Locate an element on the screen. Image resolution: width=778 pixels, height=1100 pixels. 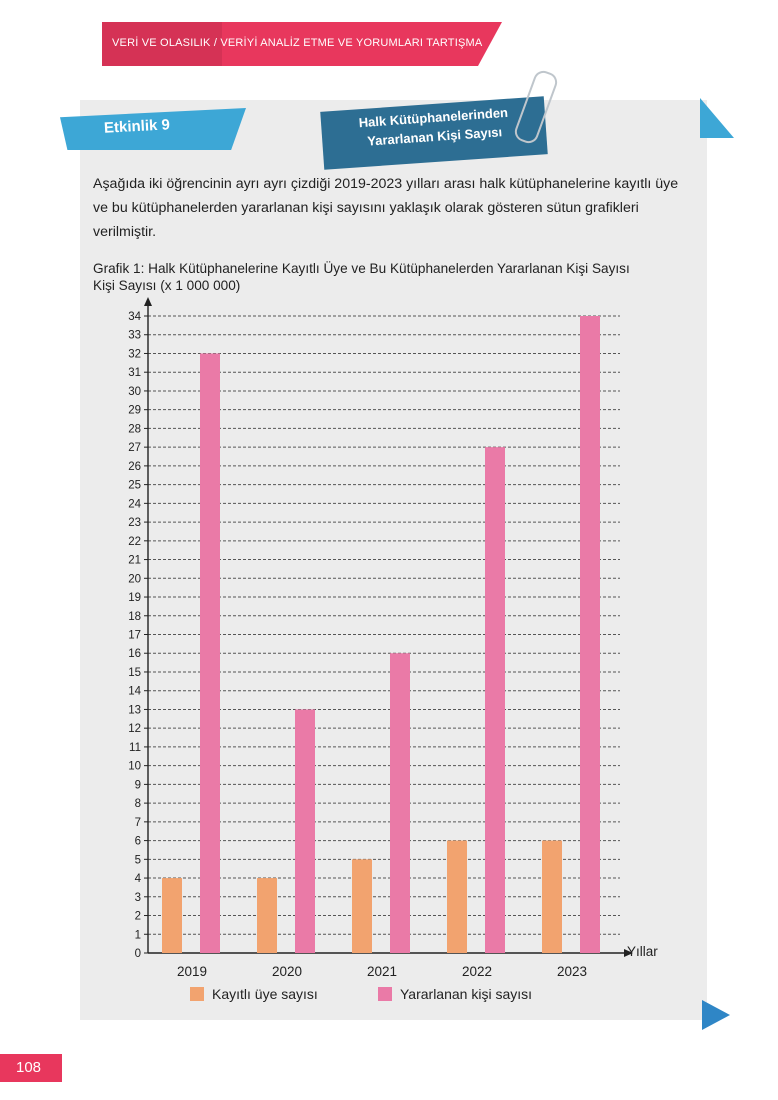
y-tick-label: 15 is located at coordinates (134, 673).